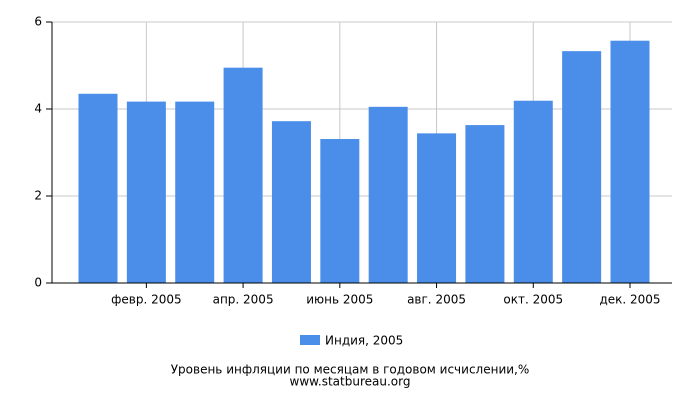 This screenshot has width=700, height=400. Describe the element at coordinates (38, 22) in the screenshot. I see `y-tick-label: 6` at that location.